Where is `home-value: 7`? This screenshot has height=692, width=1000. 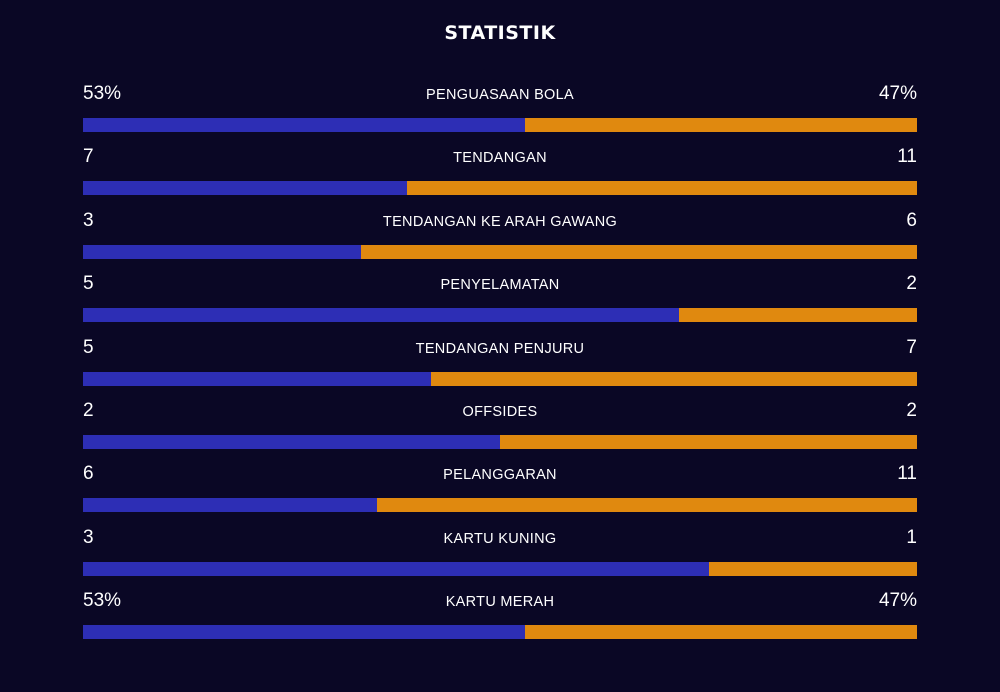
home-value: 7 is located at coordinates (88, 157).